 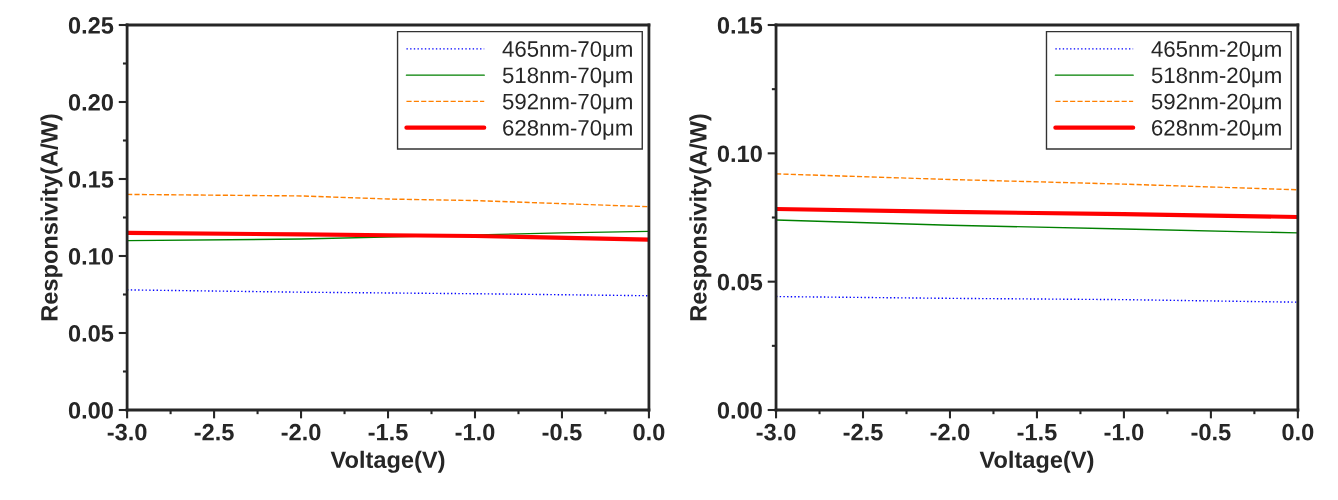 What do you see at coordinates (1216, 77) in the screenshot?
I see `legend-label: 518nm-20μm` at bounding box center [1216, 77].